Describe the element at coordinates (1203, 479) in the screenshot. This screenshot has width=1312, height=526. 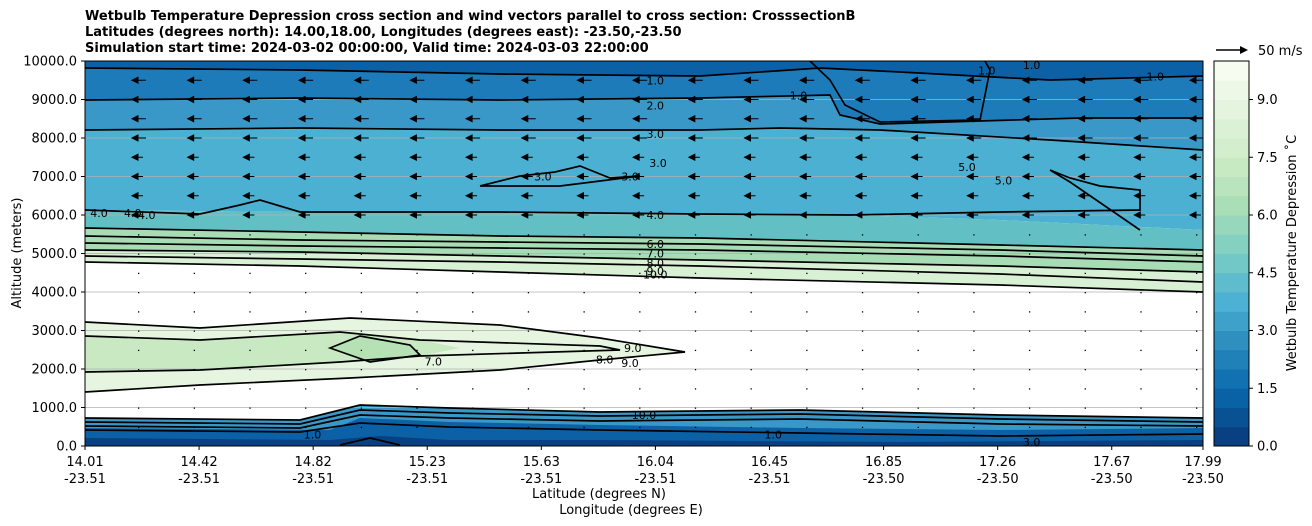
I see `x-tick-label-longitude: -23.50` at that location.